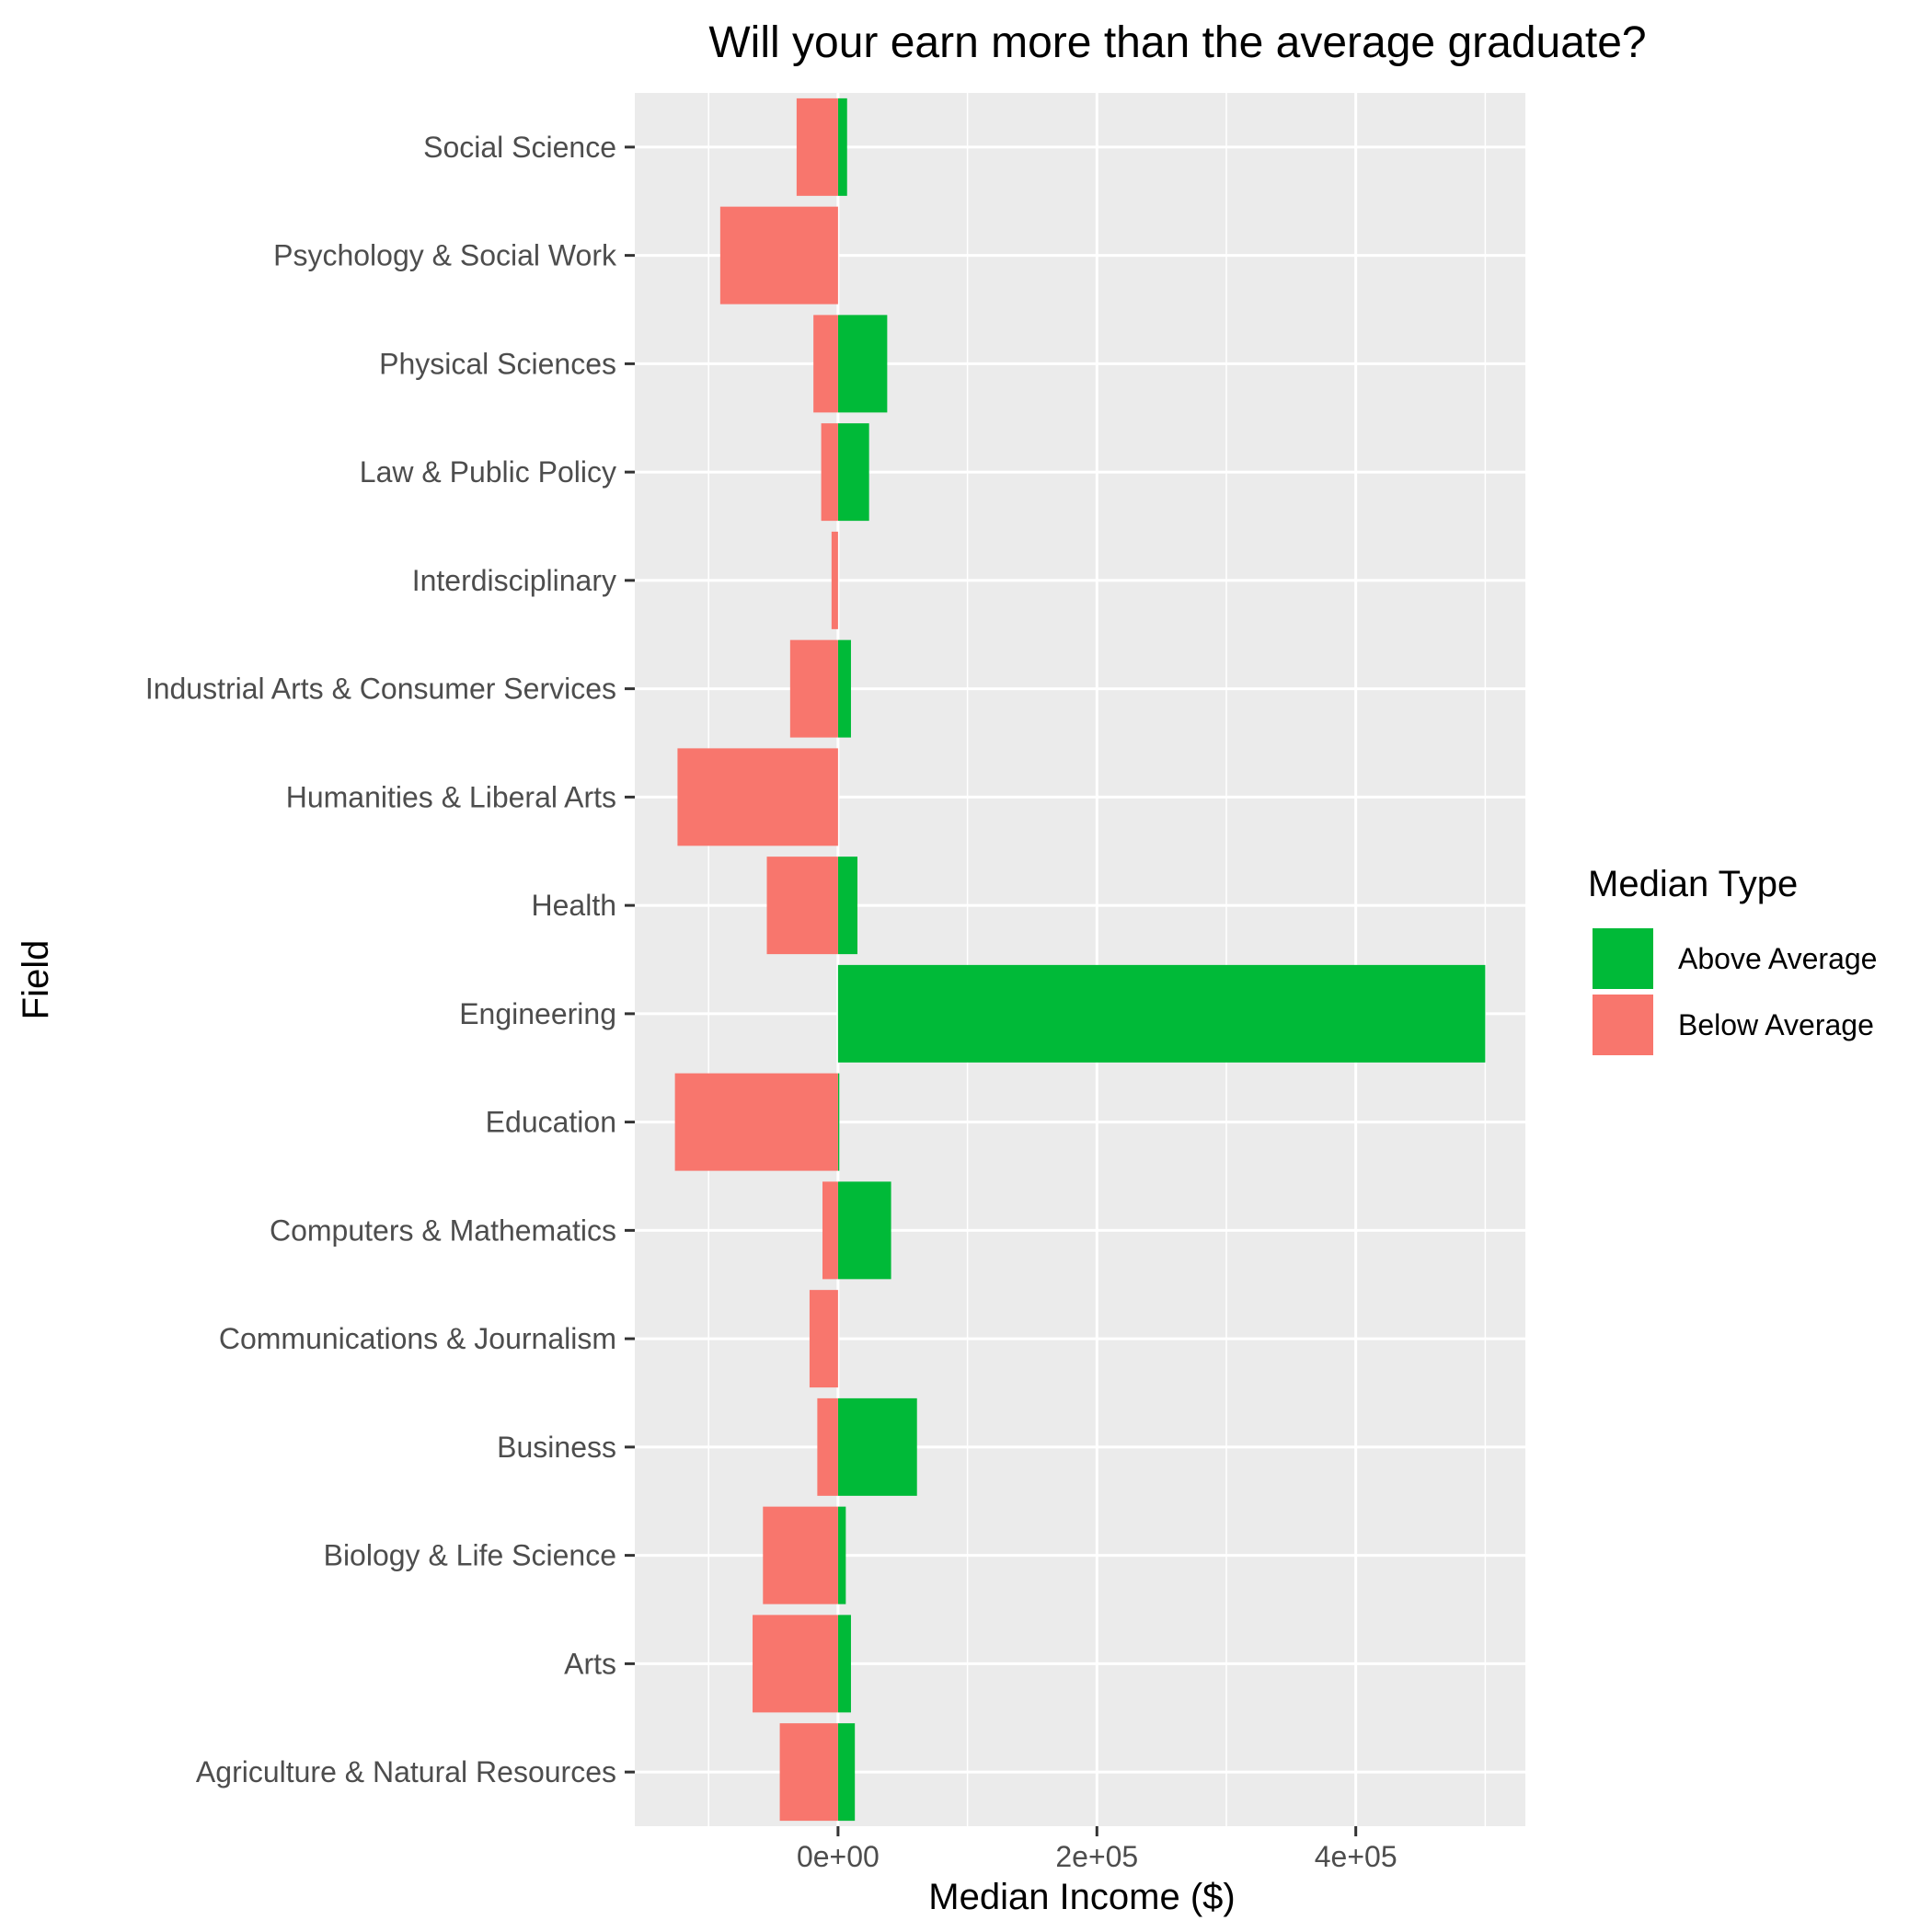  Describe the element at coordinates (829, 472) in the screenshot. I see `below-average-bar-law-public-policy` at that location.